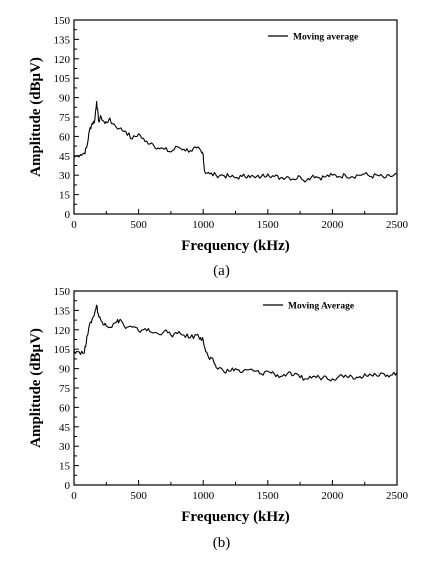 This screenshot has width=432, height=573. Describe the element at coordinates (222, 543) in the screenshot. I see `panel-caption: (b)` at that location.